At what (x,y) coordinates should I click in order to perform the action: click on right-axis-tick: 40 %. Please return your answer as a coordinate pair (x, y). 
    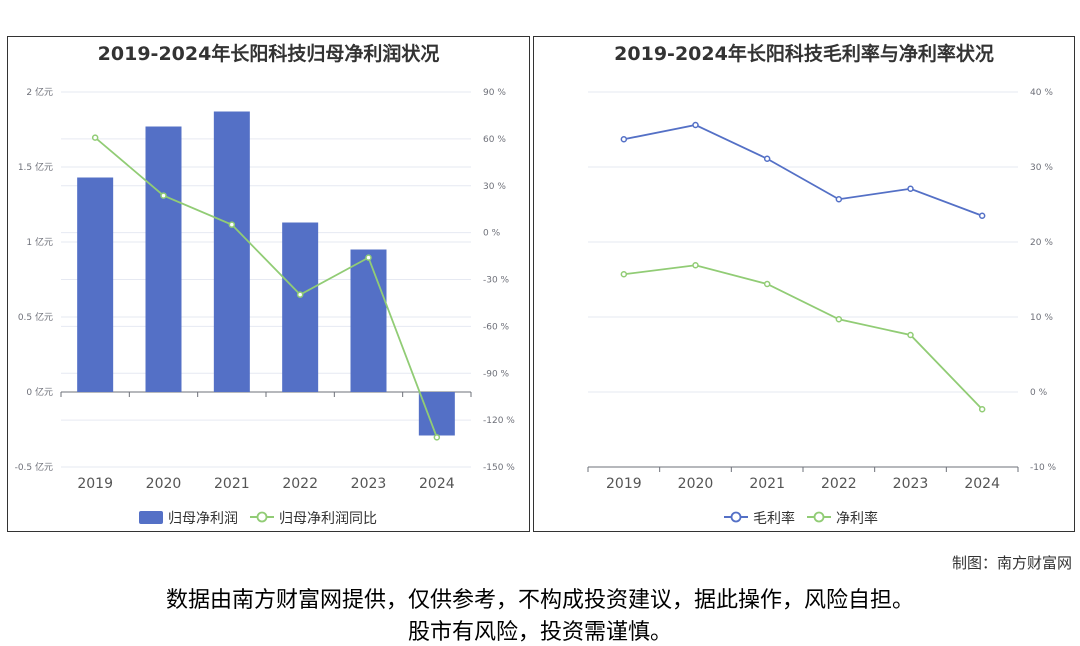
    Looking at the image, I should click on (1041, 93).